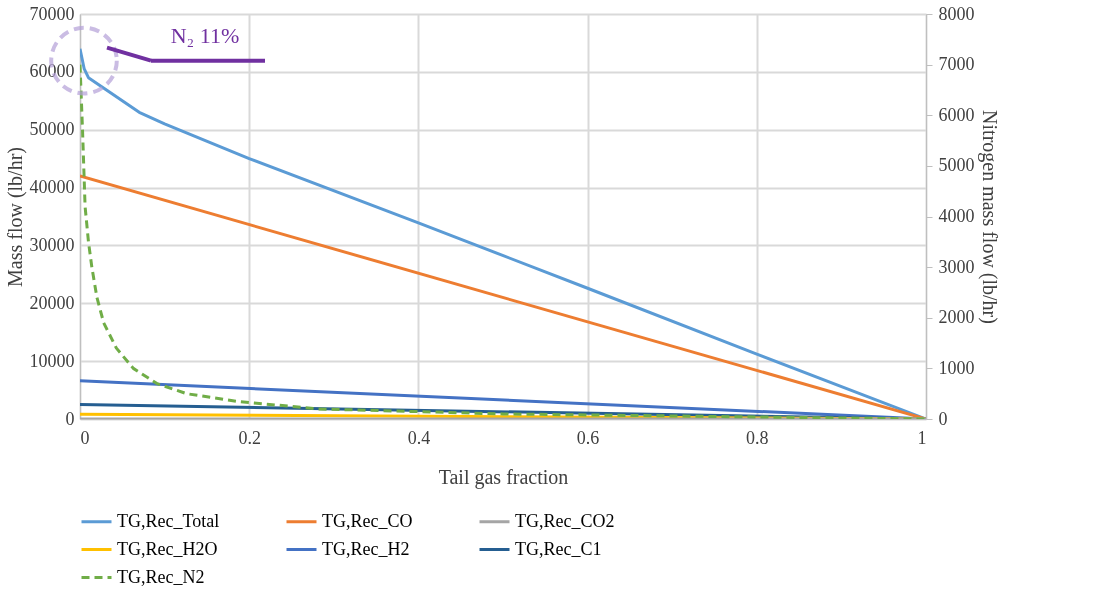 The height and width of the screenshot is (610, 1119). Describe the element at coordinates (558, 548) in the screenshot. I see `legend-label: TG,Rec_C1` at that location.